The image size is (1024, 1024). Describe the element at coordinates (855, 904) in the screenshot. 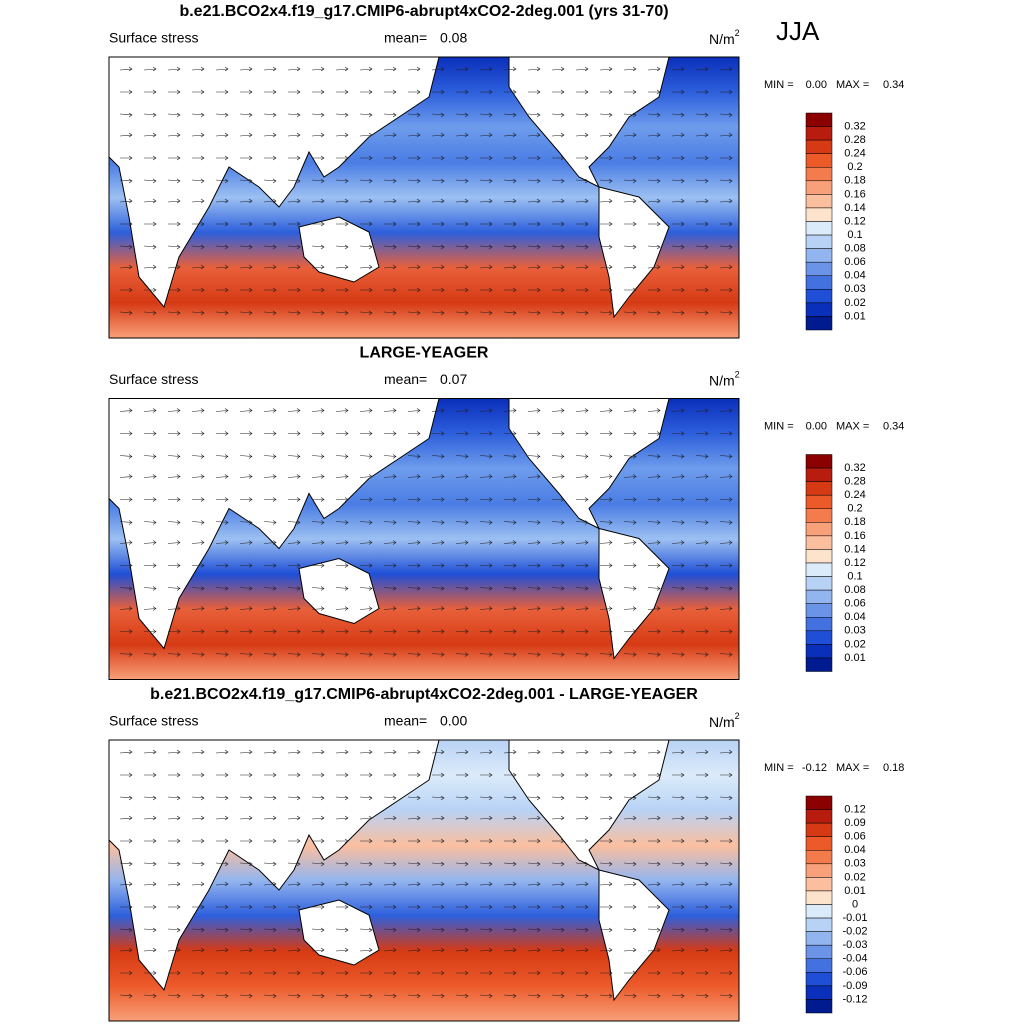

I see `colorbar-label: 0` at that location.